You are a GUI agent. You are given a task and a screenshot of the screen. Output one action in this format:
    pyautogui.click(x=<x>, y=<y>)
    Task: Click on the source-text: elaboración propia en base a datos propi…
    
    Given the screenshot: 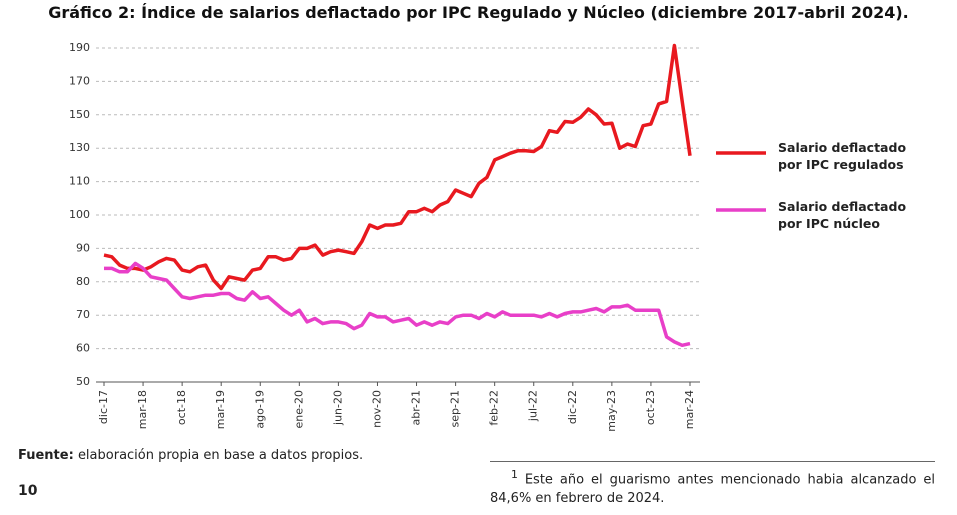 What is the action you would take?
    pyautogui.click(x=220, y=455)
    